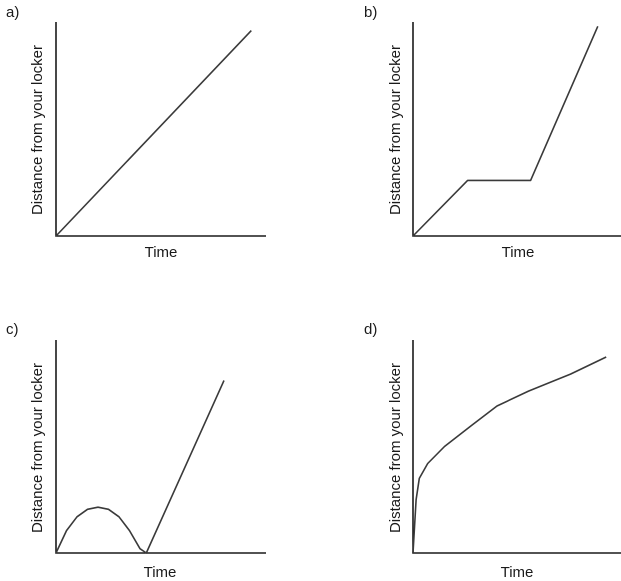 Image resolution: width=621 pixels, height=581 pixels. I want to click on panel-a-y-axis-label: Distance from your locker, so click(37, 130).